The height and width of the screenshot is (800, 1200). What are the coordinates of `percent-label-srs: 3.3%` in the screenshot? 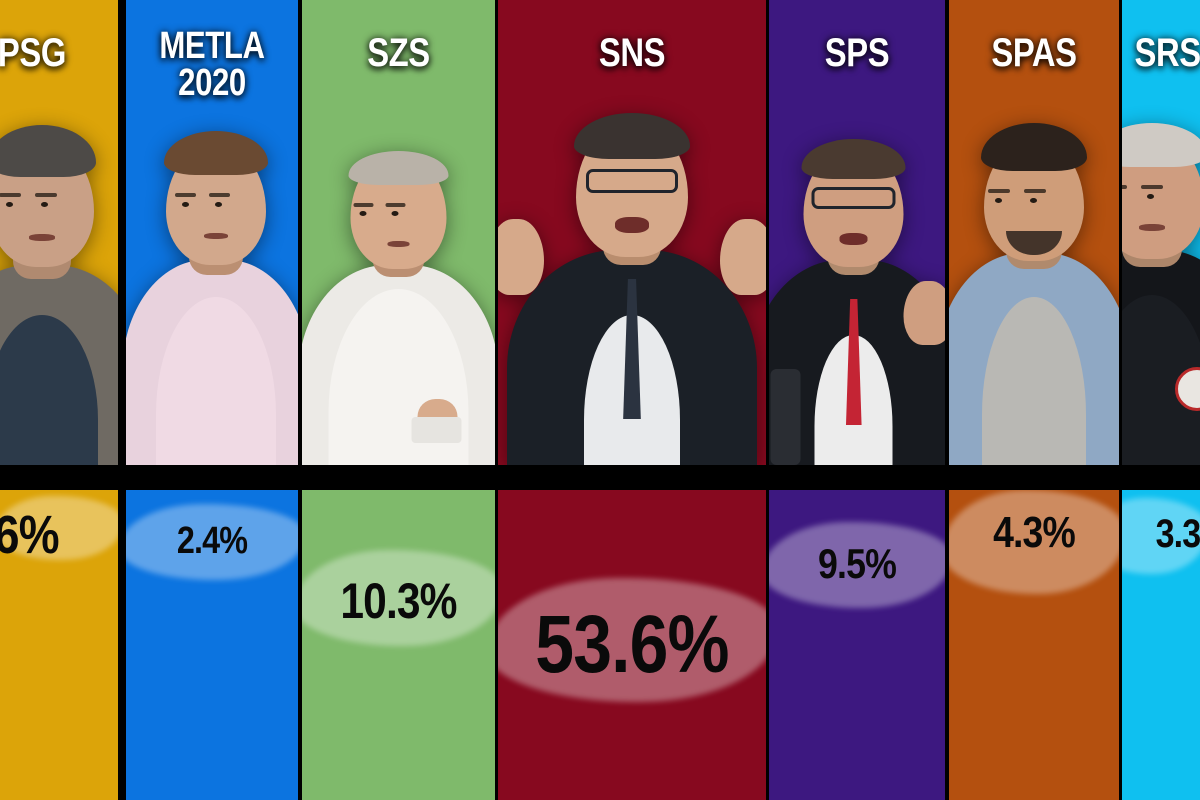 It's located at (1177, 534).